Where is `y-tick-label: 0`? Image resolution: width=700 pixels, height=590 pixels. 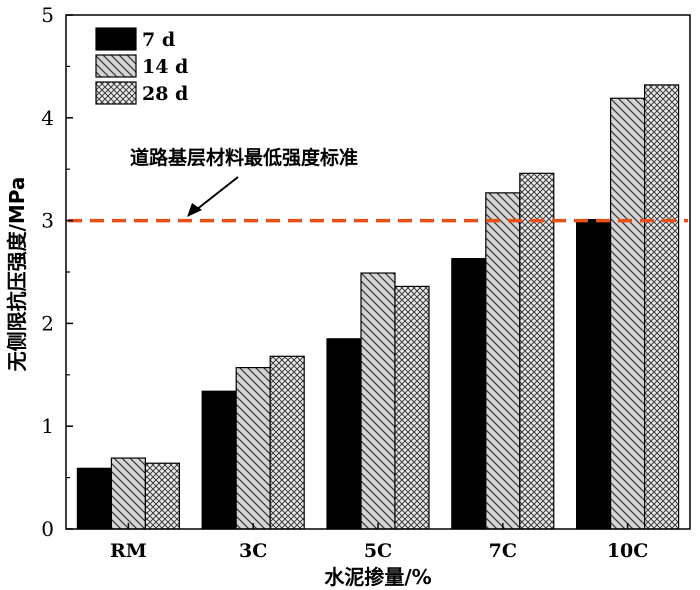 y-tick-label: 0 is located at coordinates (47, 529).